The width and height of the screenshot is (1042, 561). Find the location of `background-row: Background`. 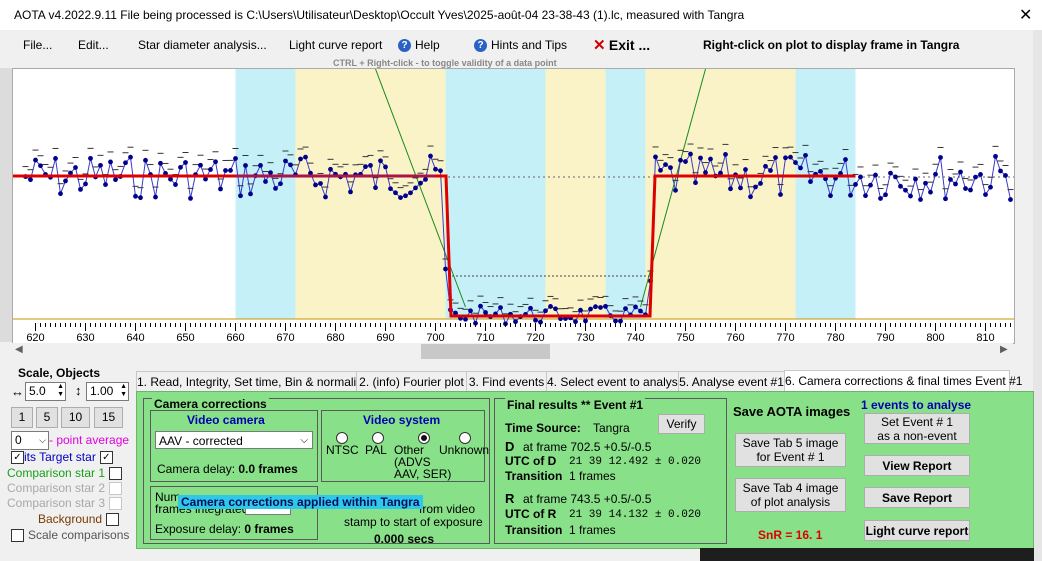

background-row: Background is located at coordinates (79, 519).